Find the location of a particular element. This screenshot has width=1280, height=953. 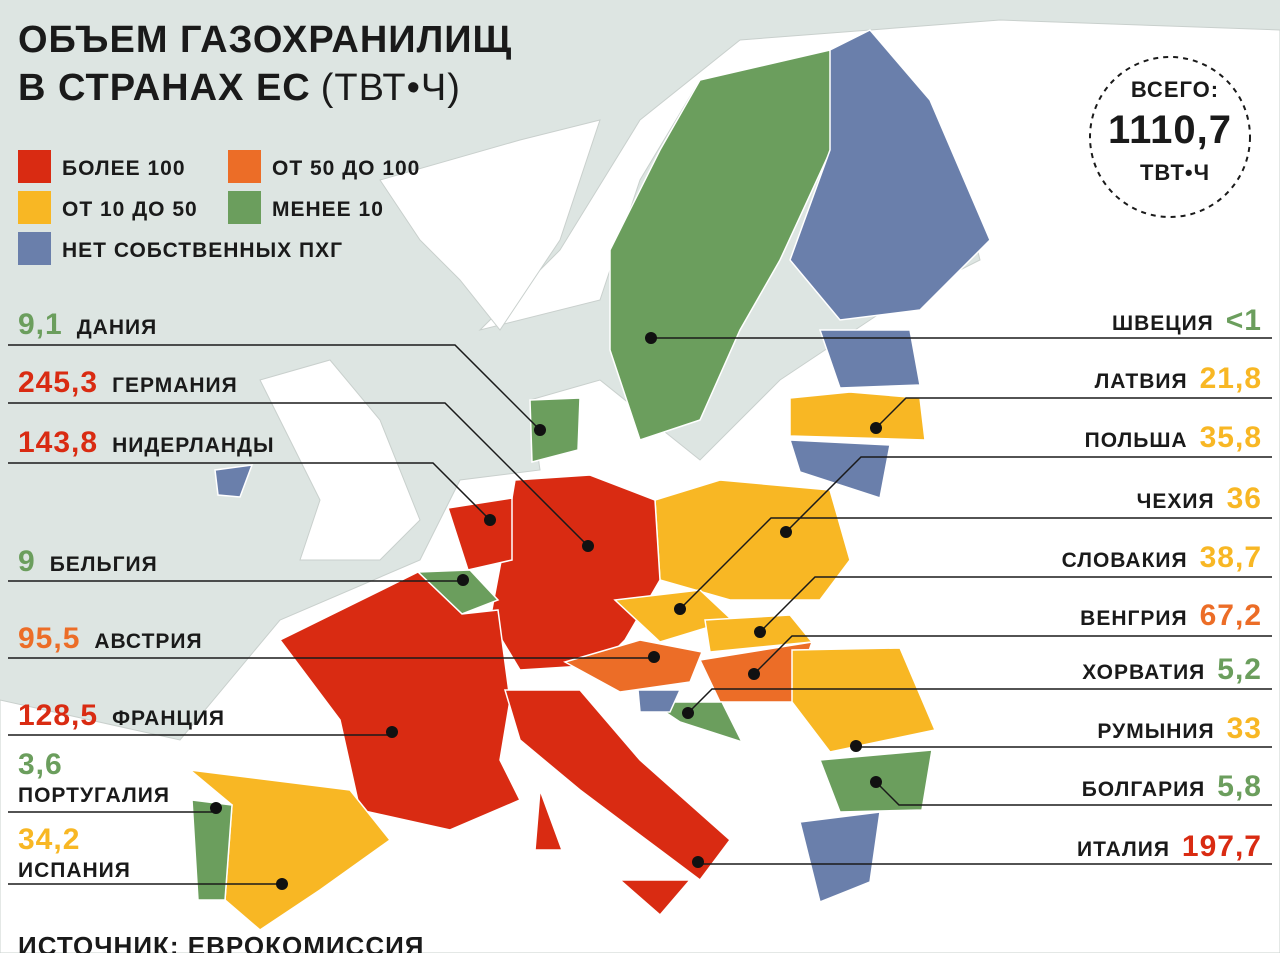

country-value: 33 is located at coordinates (1244, 728).